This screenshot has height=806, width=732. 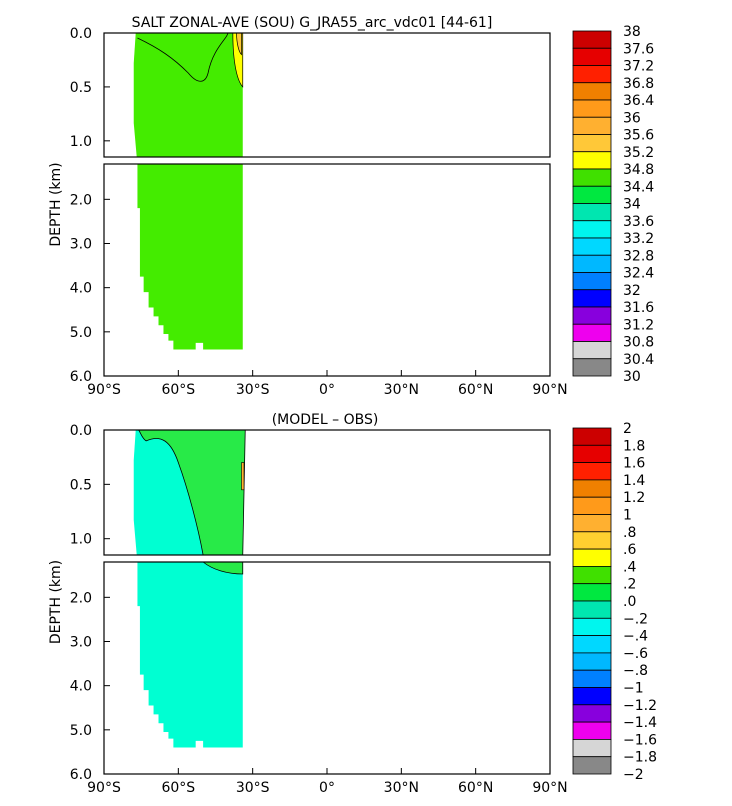 I want to click on high-salinity-core, so click(x=239, y=44).